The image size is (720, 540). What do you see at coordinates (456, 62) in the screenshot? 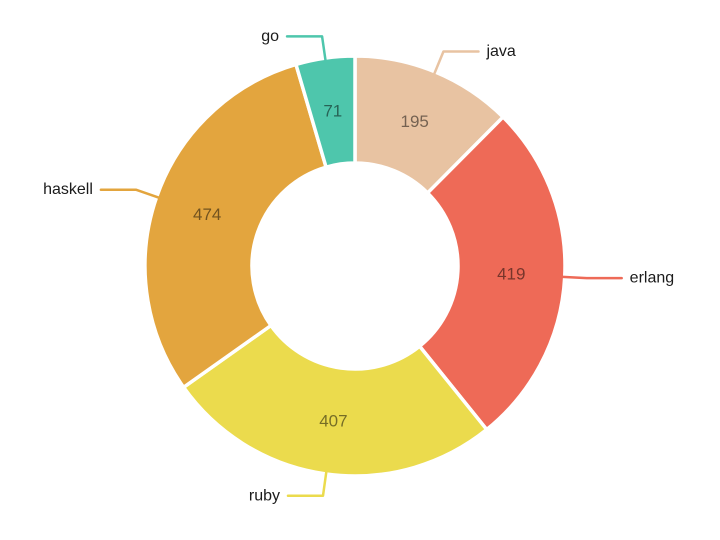
I see `callout-line-java` at bounding box center [456, 62].